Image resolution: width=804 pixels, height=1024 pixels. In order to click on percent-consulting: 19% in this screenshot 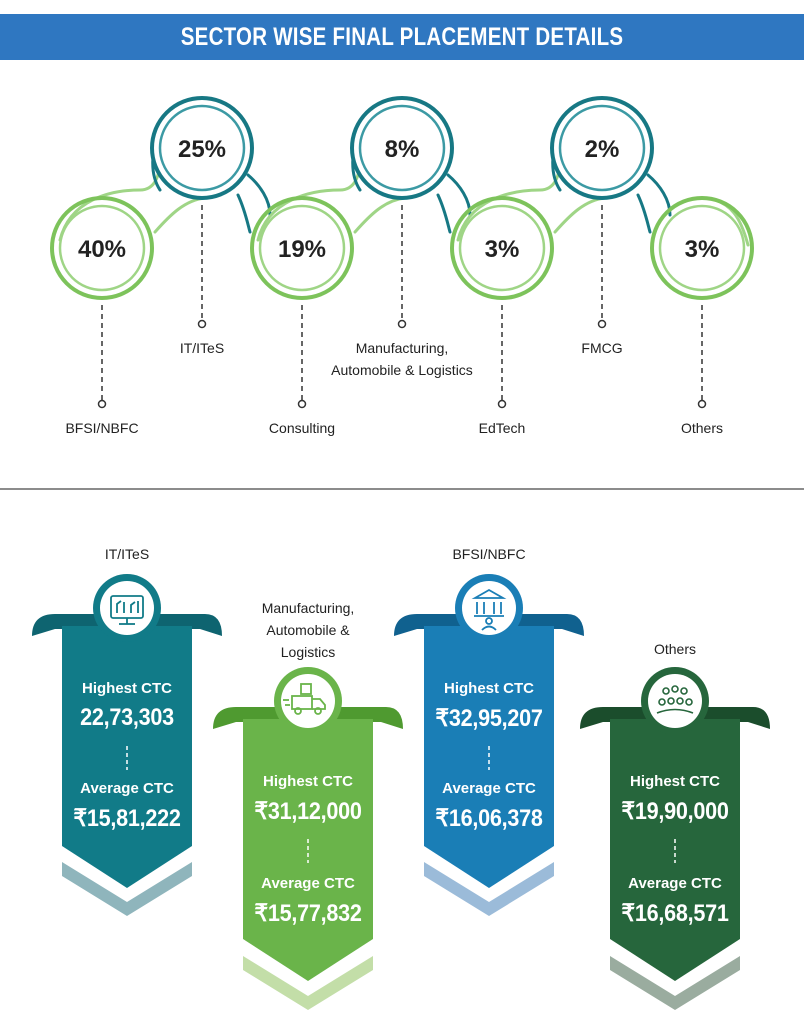, I will do `click(302, 249)`.